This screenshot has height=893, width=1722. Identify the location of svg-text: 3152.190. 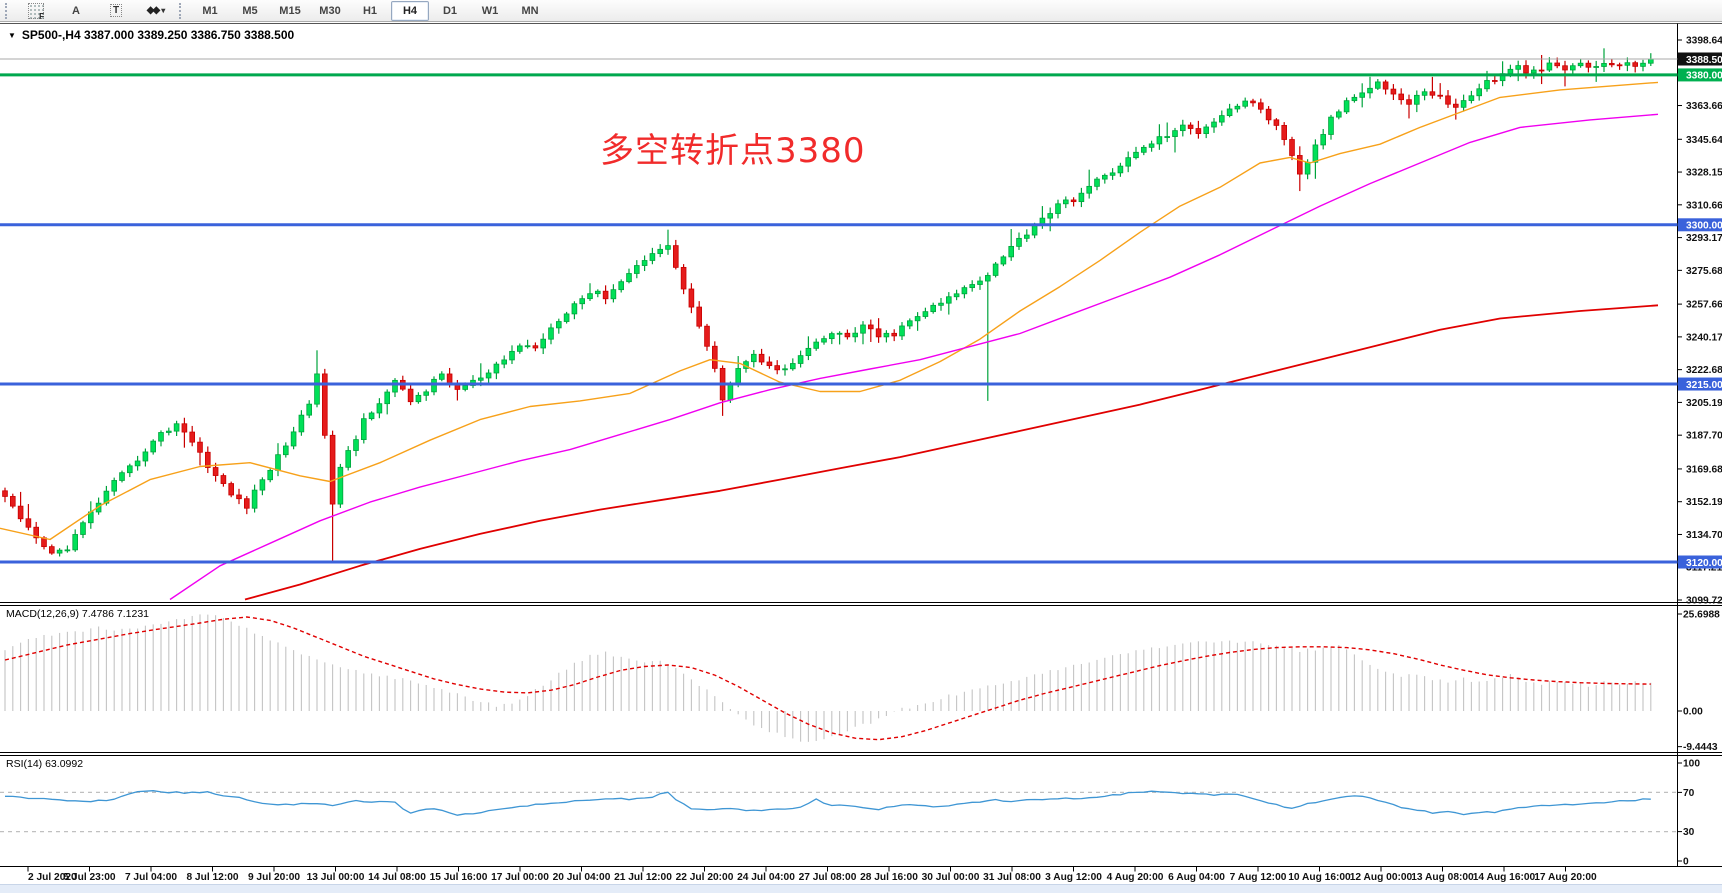
(1704, 502).